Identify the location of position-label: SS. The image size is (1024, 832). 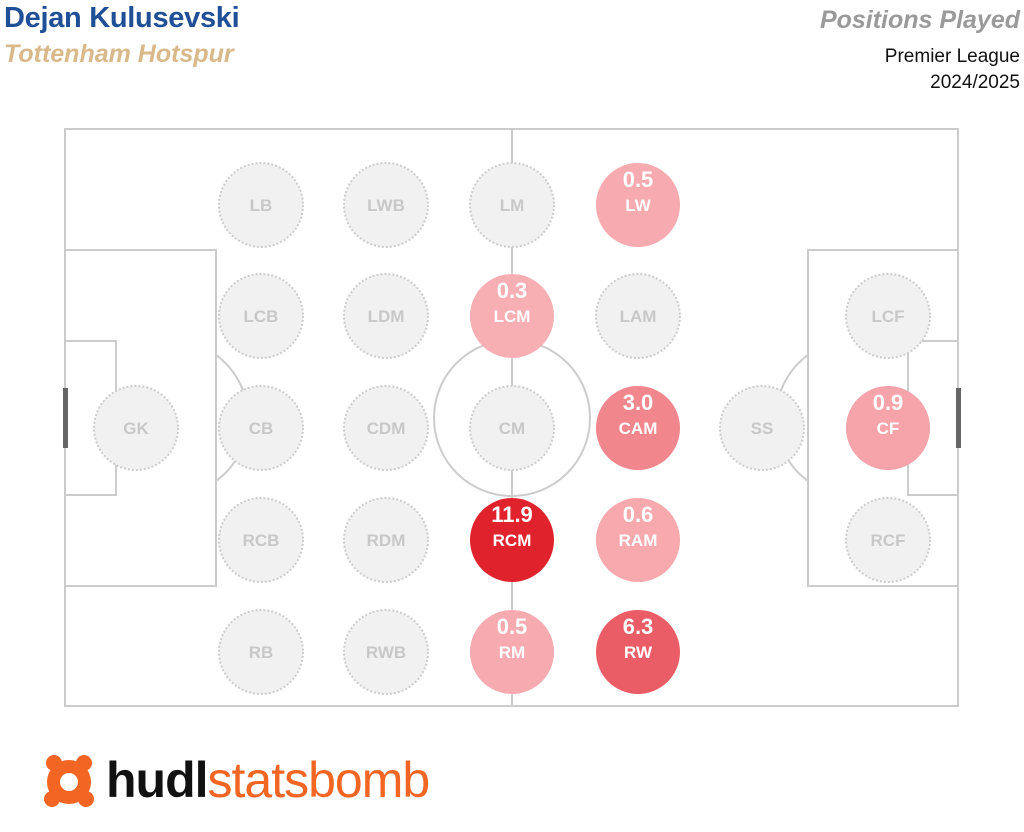
(762, 428).